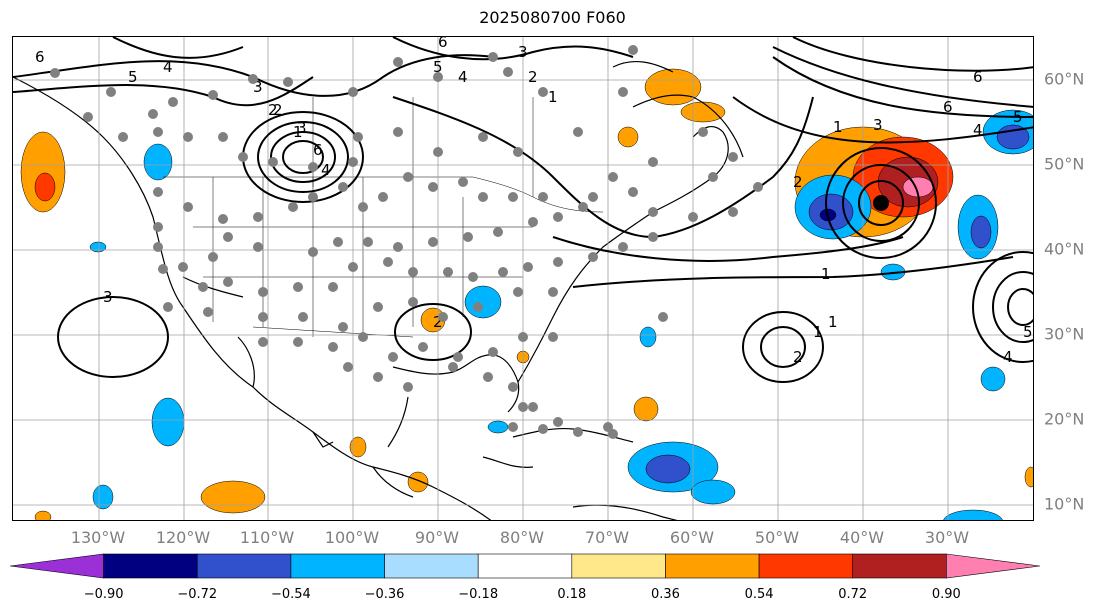  Describe the element at coordinates (302, 128) in the screenshot. I see `contour-label: 3` at that location.